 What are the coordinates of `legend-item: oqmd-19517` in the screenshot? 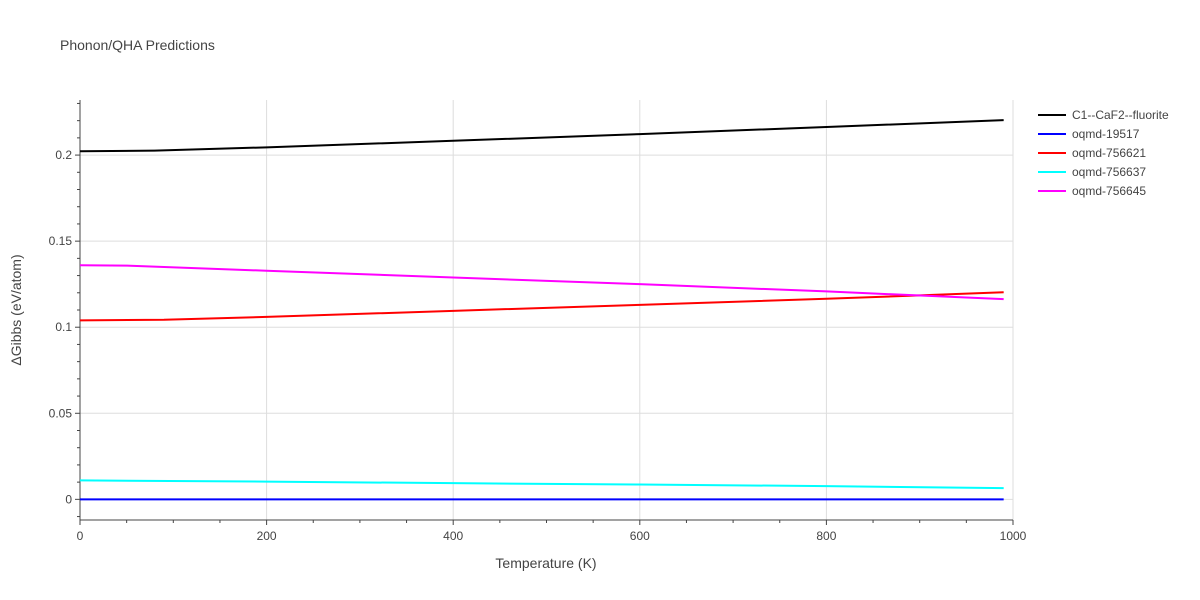 It's located at (1089, 134).